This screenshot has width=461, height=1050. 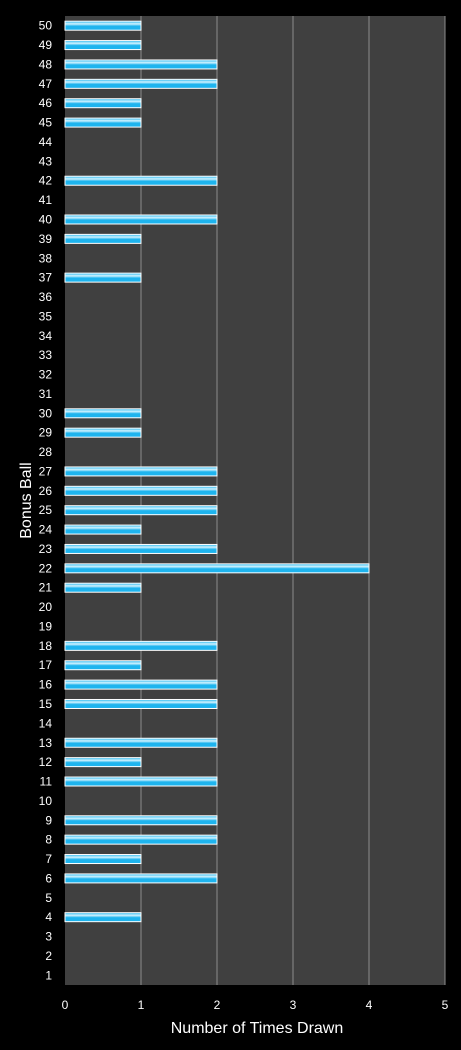 I want to click on y-tick-label: 24, so click(x=46, y=530).